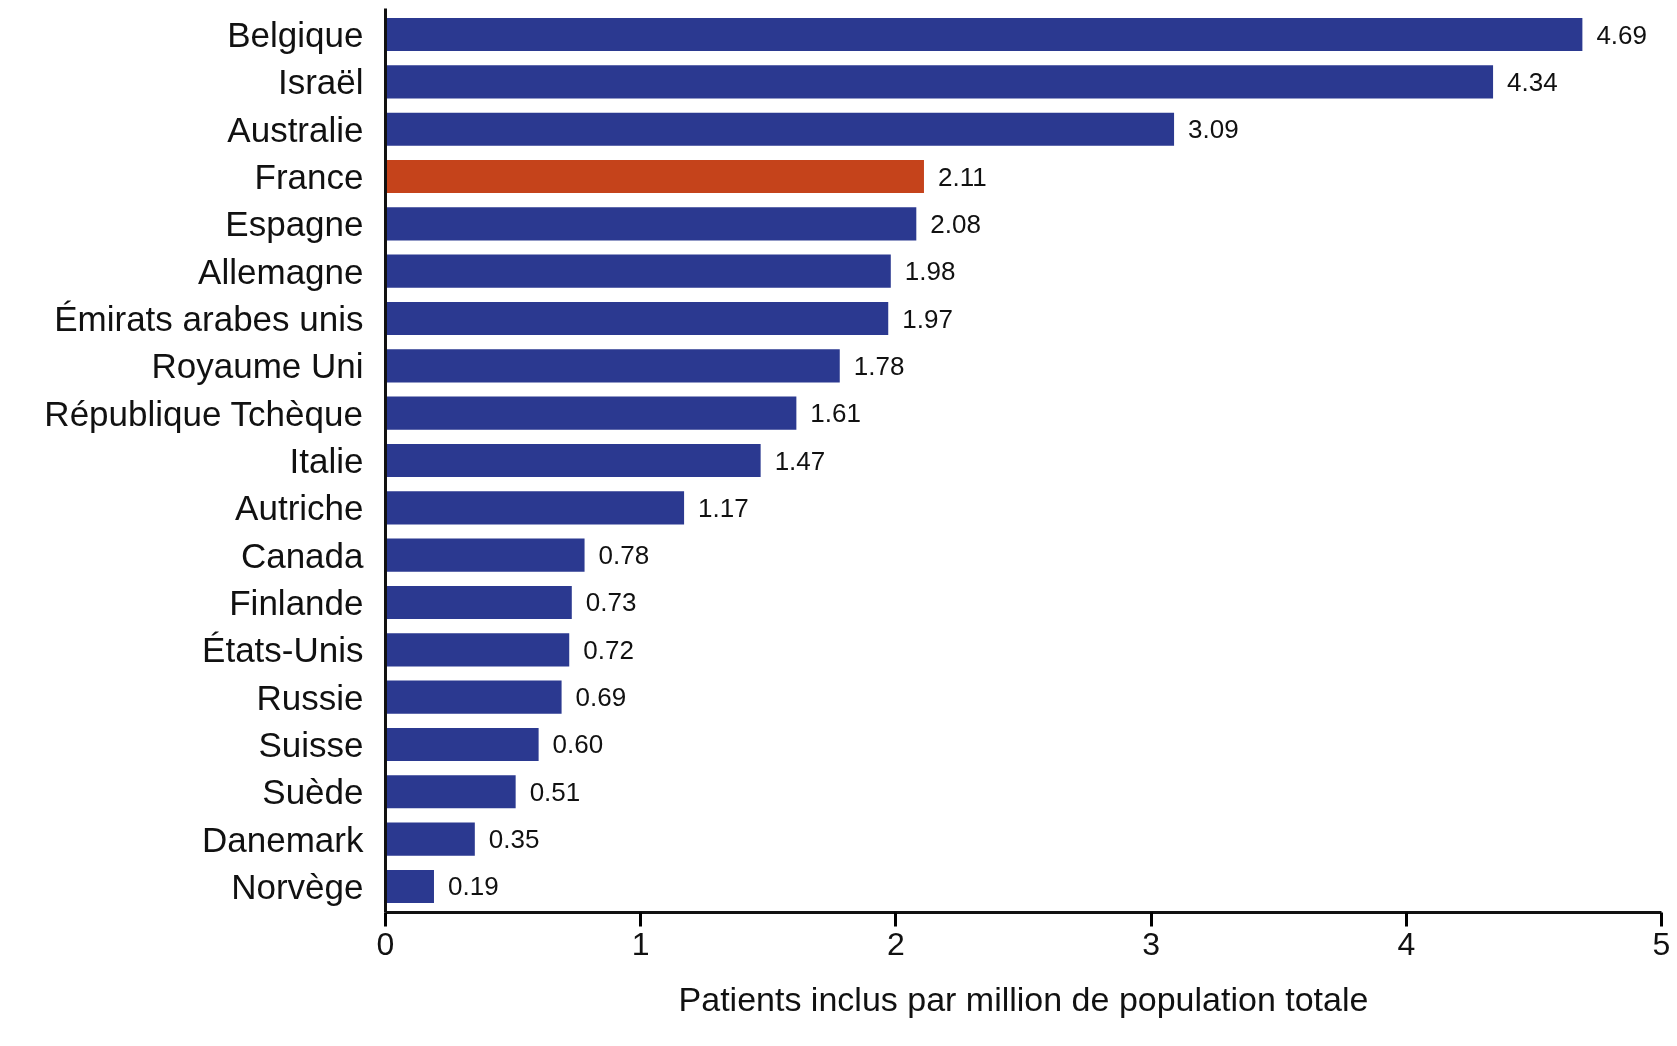  What do you see at coordinates (879, 365) in the screenshot?
I see `data-label: 1.78` at bounding box center [879, 365].